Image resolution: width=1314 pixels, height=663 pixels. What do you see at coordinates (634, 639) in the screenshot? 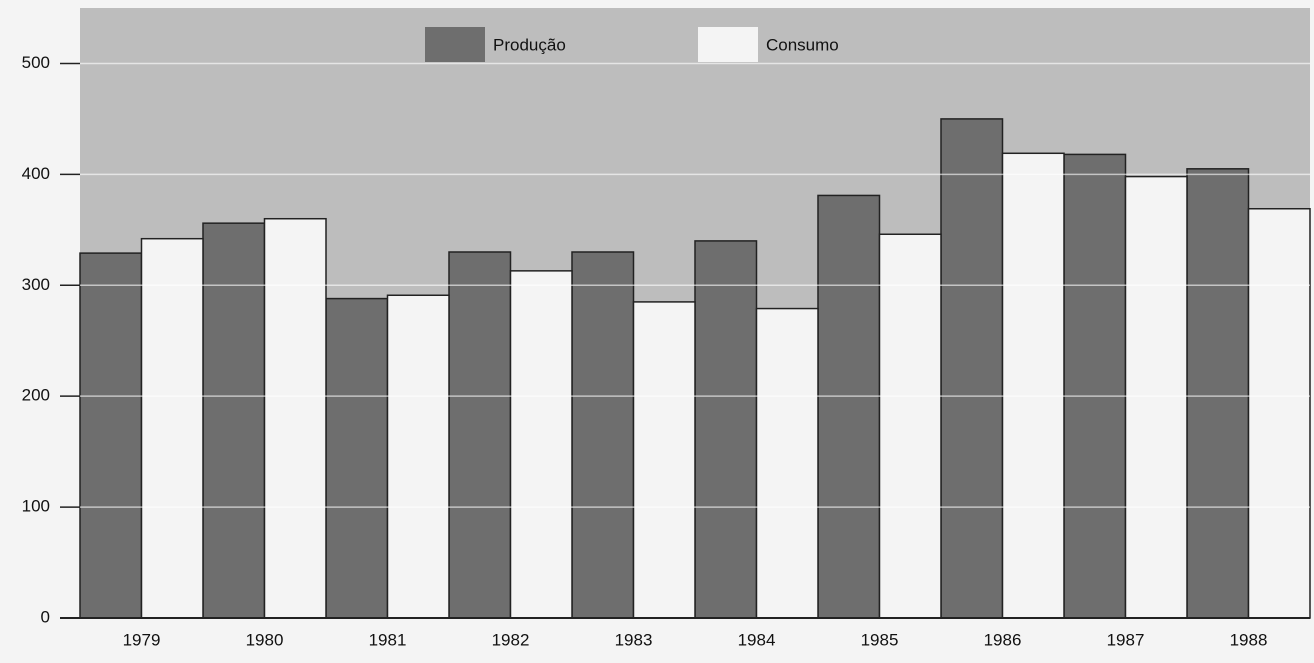
I see `x-tick-label: 1983` at bounding box center [634, 639].